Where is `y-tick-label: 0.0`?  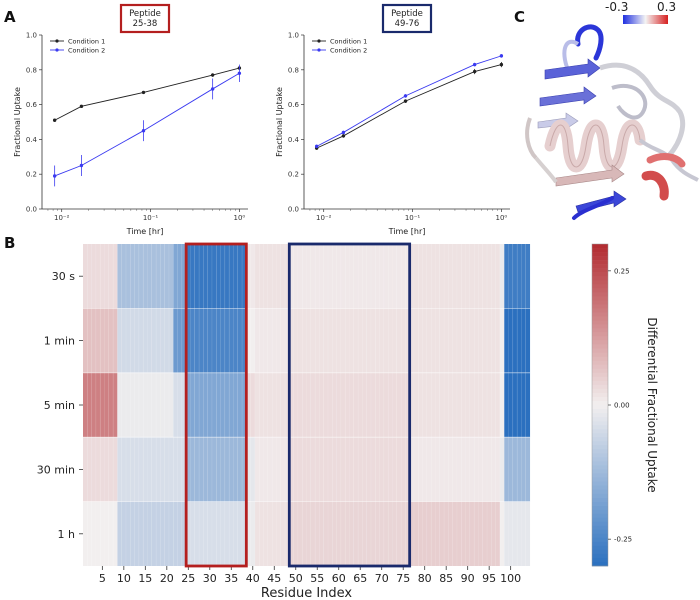
y-tick-label: 0.0 is located at coordinates (293, 210).